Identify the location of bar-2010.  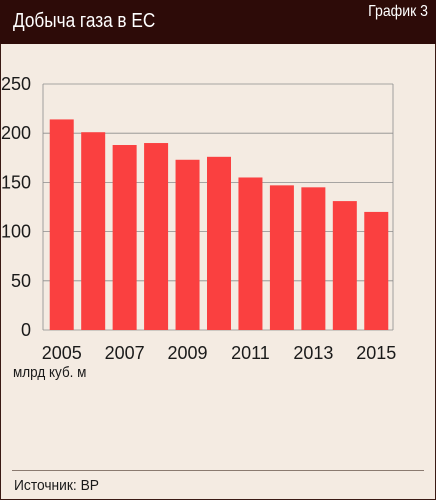
(219, 243).